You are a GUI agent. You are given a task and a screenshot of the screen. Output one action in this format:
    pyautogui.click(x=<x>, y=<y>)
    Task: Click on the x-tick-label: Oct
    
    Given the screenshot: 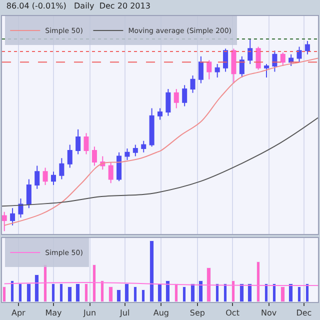 What is the action you would take?
    pyautogui.click(x=233, y=313)
    